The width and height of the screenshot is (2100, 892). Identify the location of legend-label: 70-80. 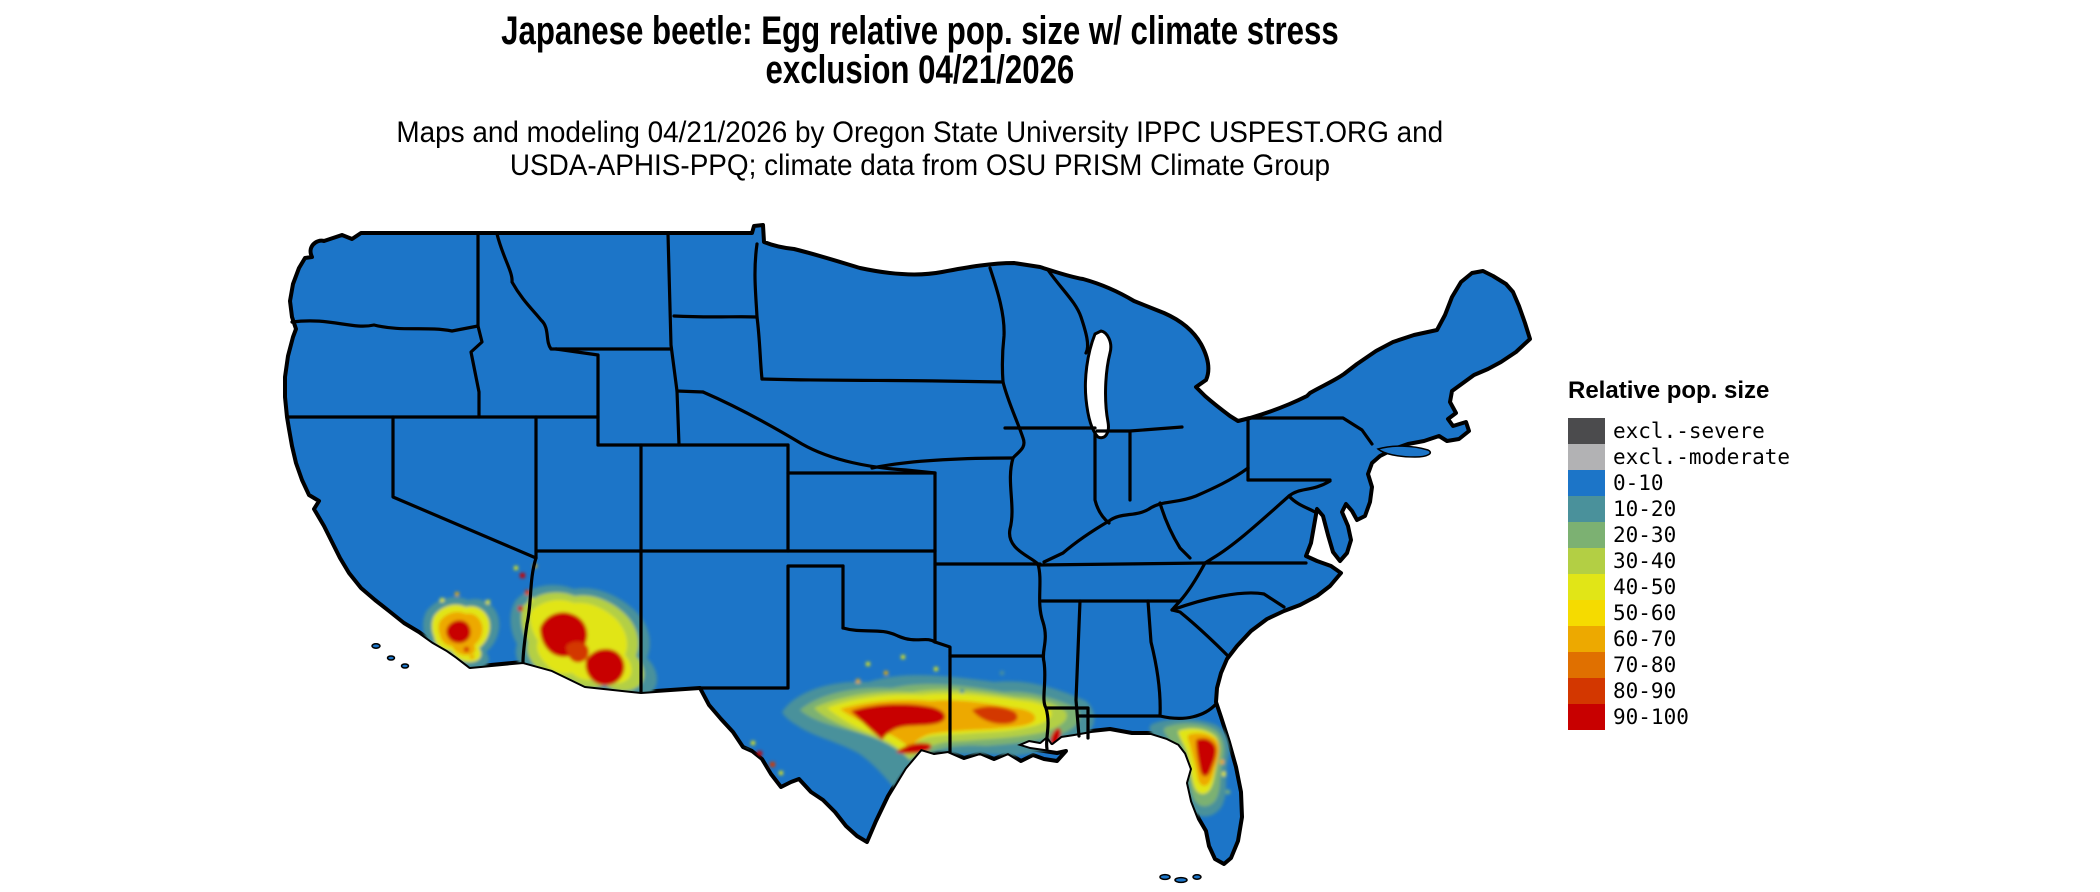
(1645, 665).